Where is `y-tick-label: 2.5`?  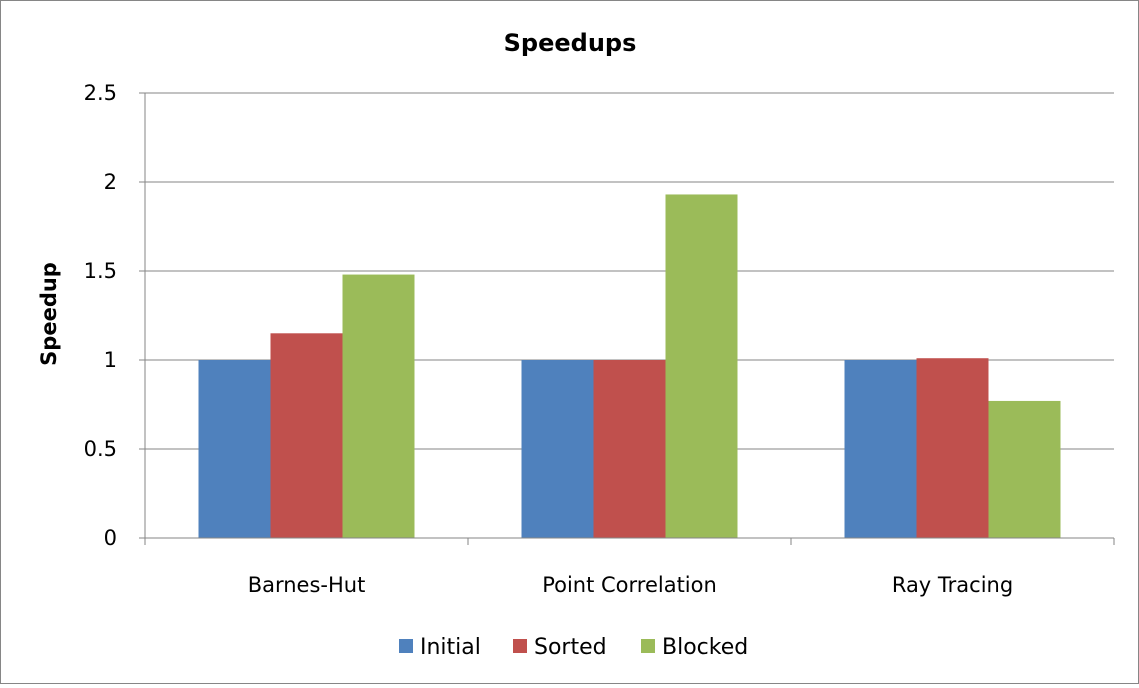 y-tick-label: 2.5 is located at coordinates (100, 93).